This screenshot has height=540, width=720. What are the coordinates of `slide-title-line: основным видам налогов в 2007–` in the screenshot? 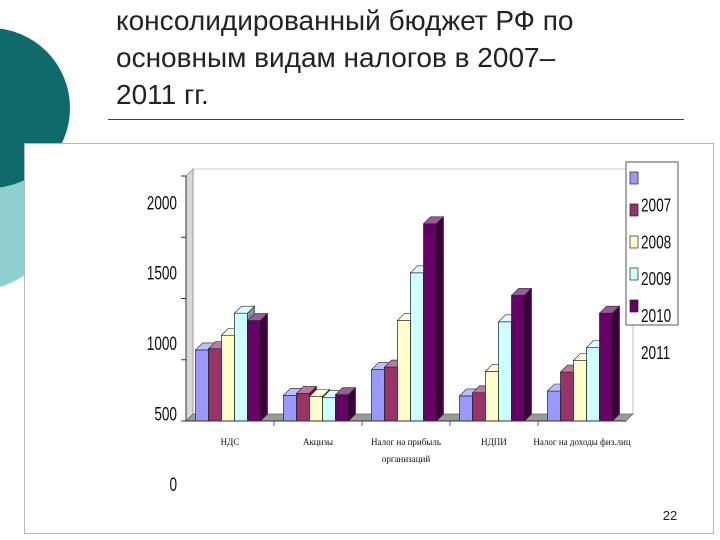 It's located at (336, 57).